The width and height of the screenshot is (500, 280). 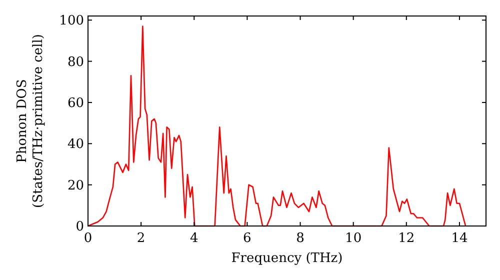 What do you see at coordinates (287, 258) in the screenshot?
I see `x-axis-title: Frequency (THz)` at bounding box center [287, 258].